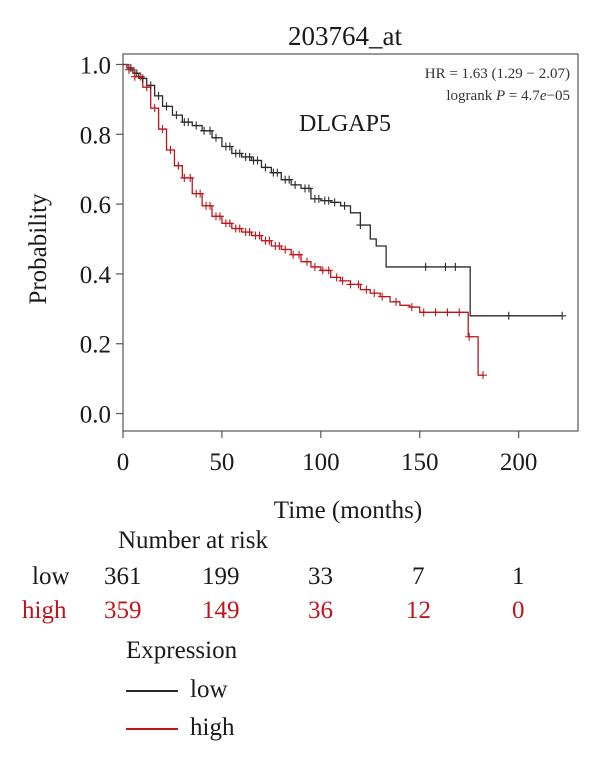 This screenshot has height=769, width=600. What do you see at coordinates (95, 65) in the screenshot?
I see `y-tick-label: 1.0` at bounding box center [95, 65].